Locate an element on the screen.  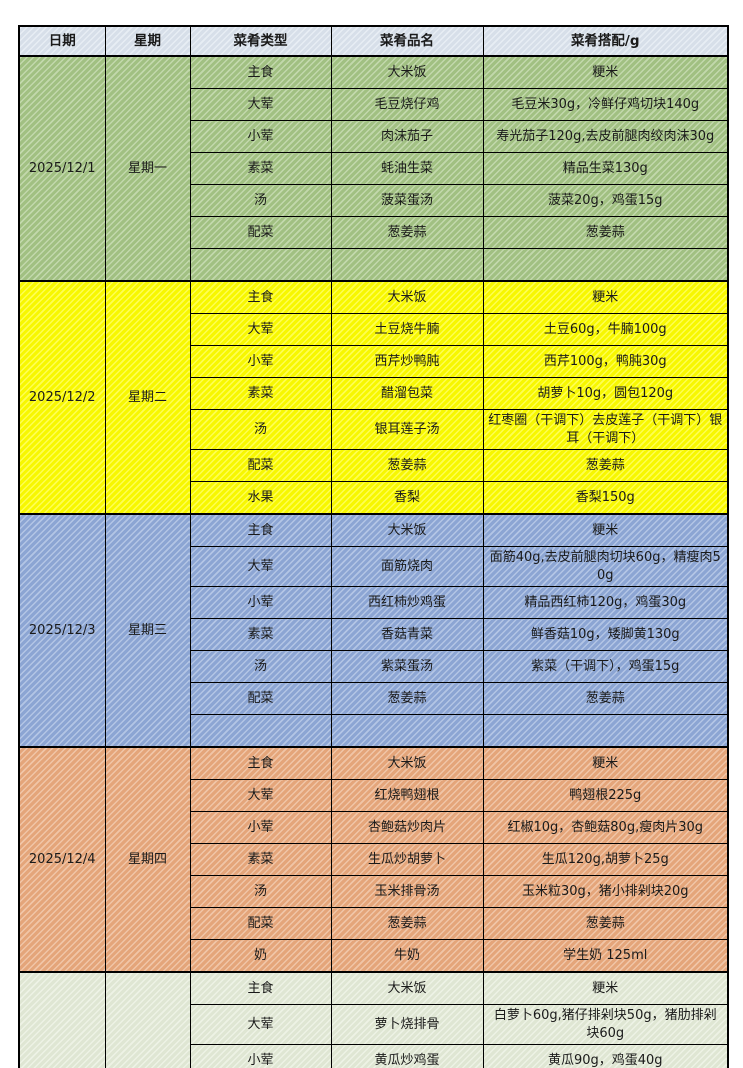
dish-name-cell: 黄瓜炒鸡蛋 is located at coordinates (407, 1056).